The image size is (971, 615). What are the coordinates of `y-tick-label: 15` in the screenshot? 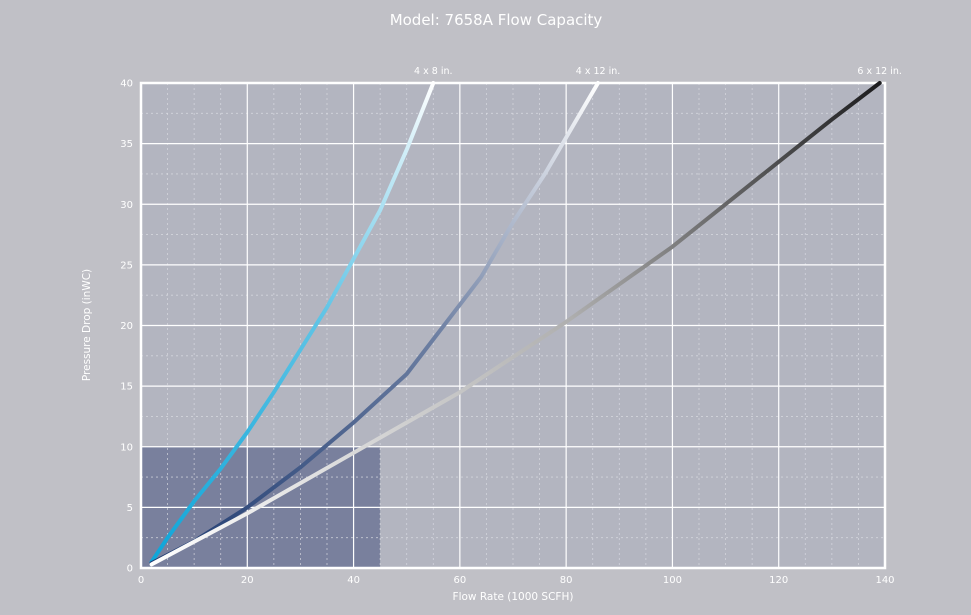 It's located at (126, 387).